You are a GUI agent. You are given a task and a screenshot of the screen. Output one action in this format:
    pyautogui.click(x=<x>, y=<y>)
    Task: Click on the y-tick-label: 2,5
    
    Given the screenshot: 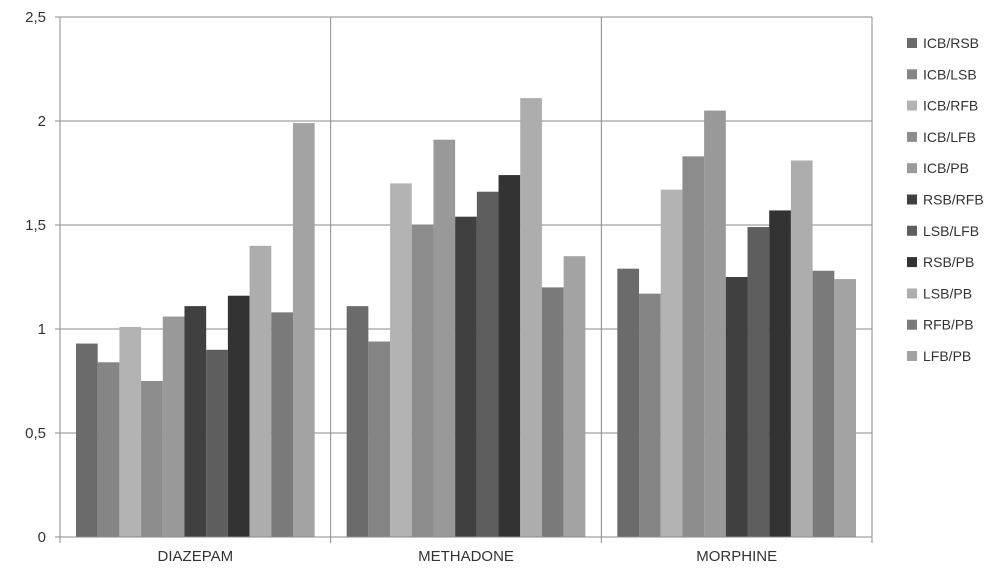 What is the action you would take?
    pyautogui.click(x=35, y=17)
    